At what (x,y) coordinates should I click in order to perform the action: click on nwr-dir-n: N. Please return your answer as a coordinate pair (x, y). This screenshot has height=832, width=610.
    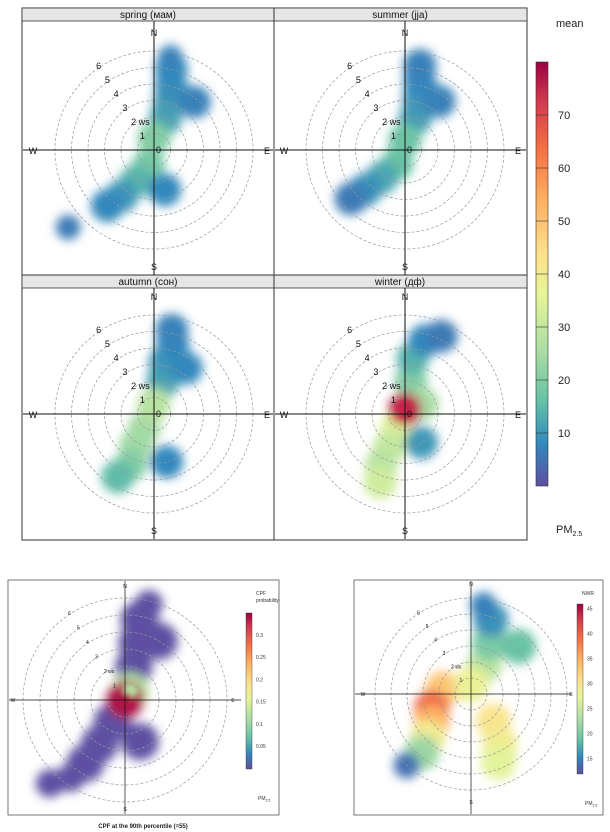
    Looking at the image, I should click on (471, 585).